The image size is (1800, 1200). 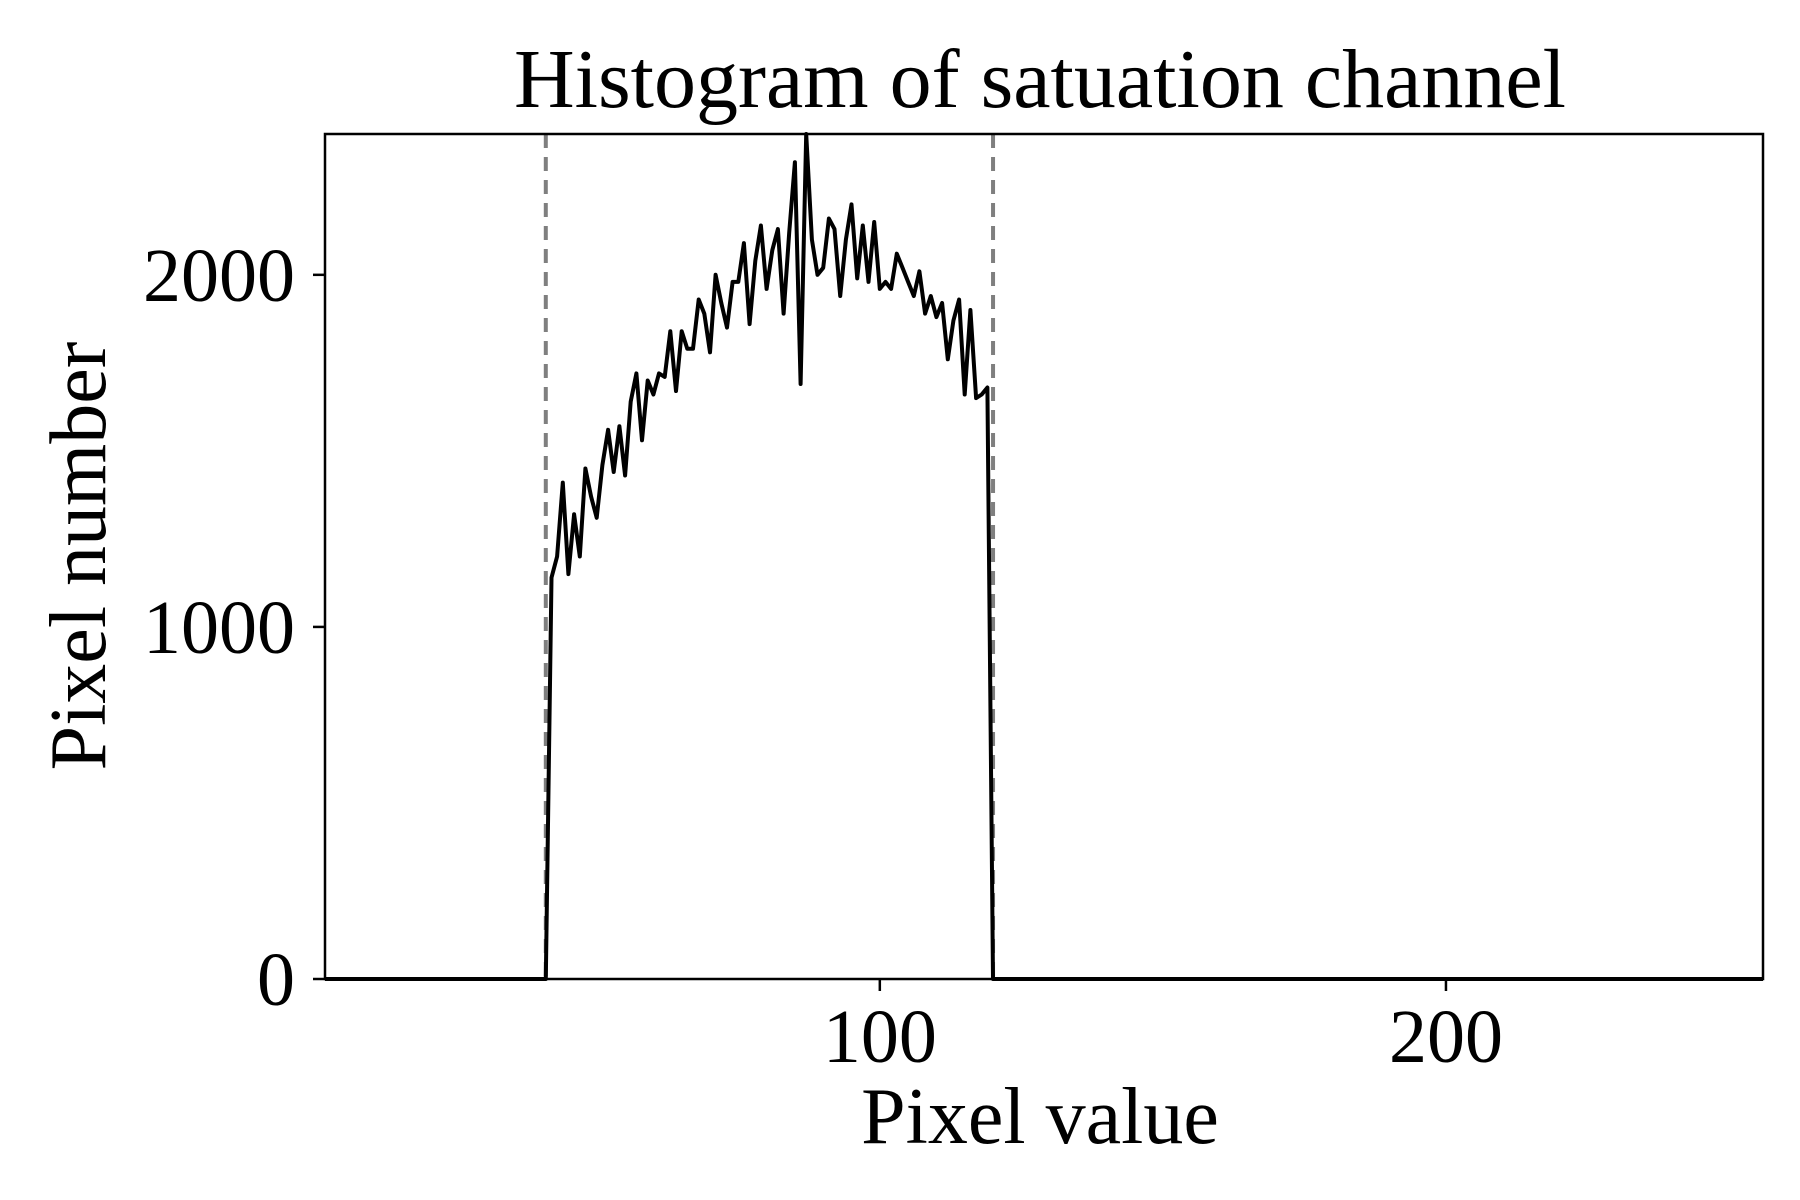 I want to click on x-tick-label: 200, so click(x=1446, y=1037).